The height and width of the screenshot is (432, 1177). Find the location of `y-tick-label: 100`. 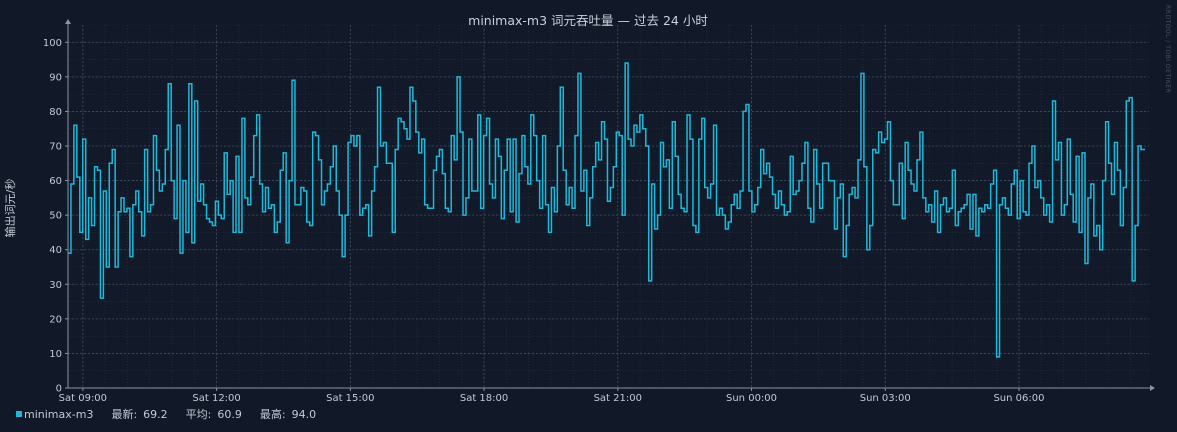

y-tick-label: 100 is located at coordinates (52, 43).